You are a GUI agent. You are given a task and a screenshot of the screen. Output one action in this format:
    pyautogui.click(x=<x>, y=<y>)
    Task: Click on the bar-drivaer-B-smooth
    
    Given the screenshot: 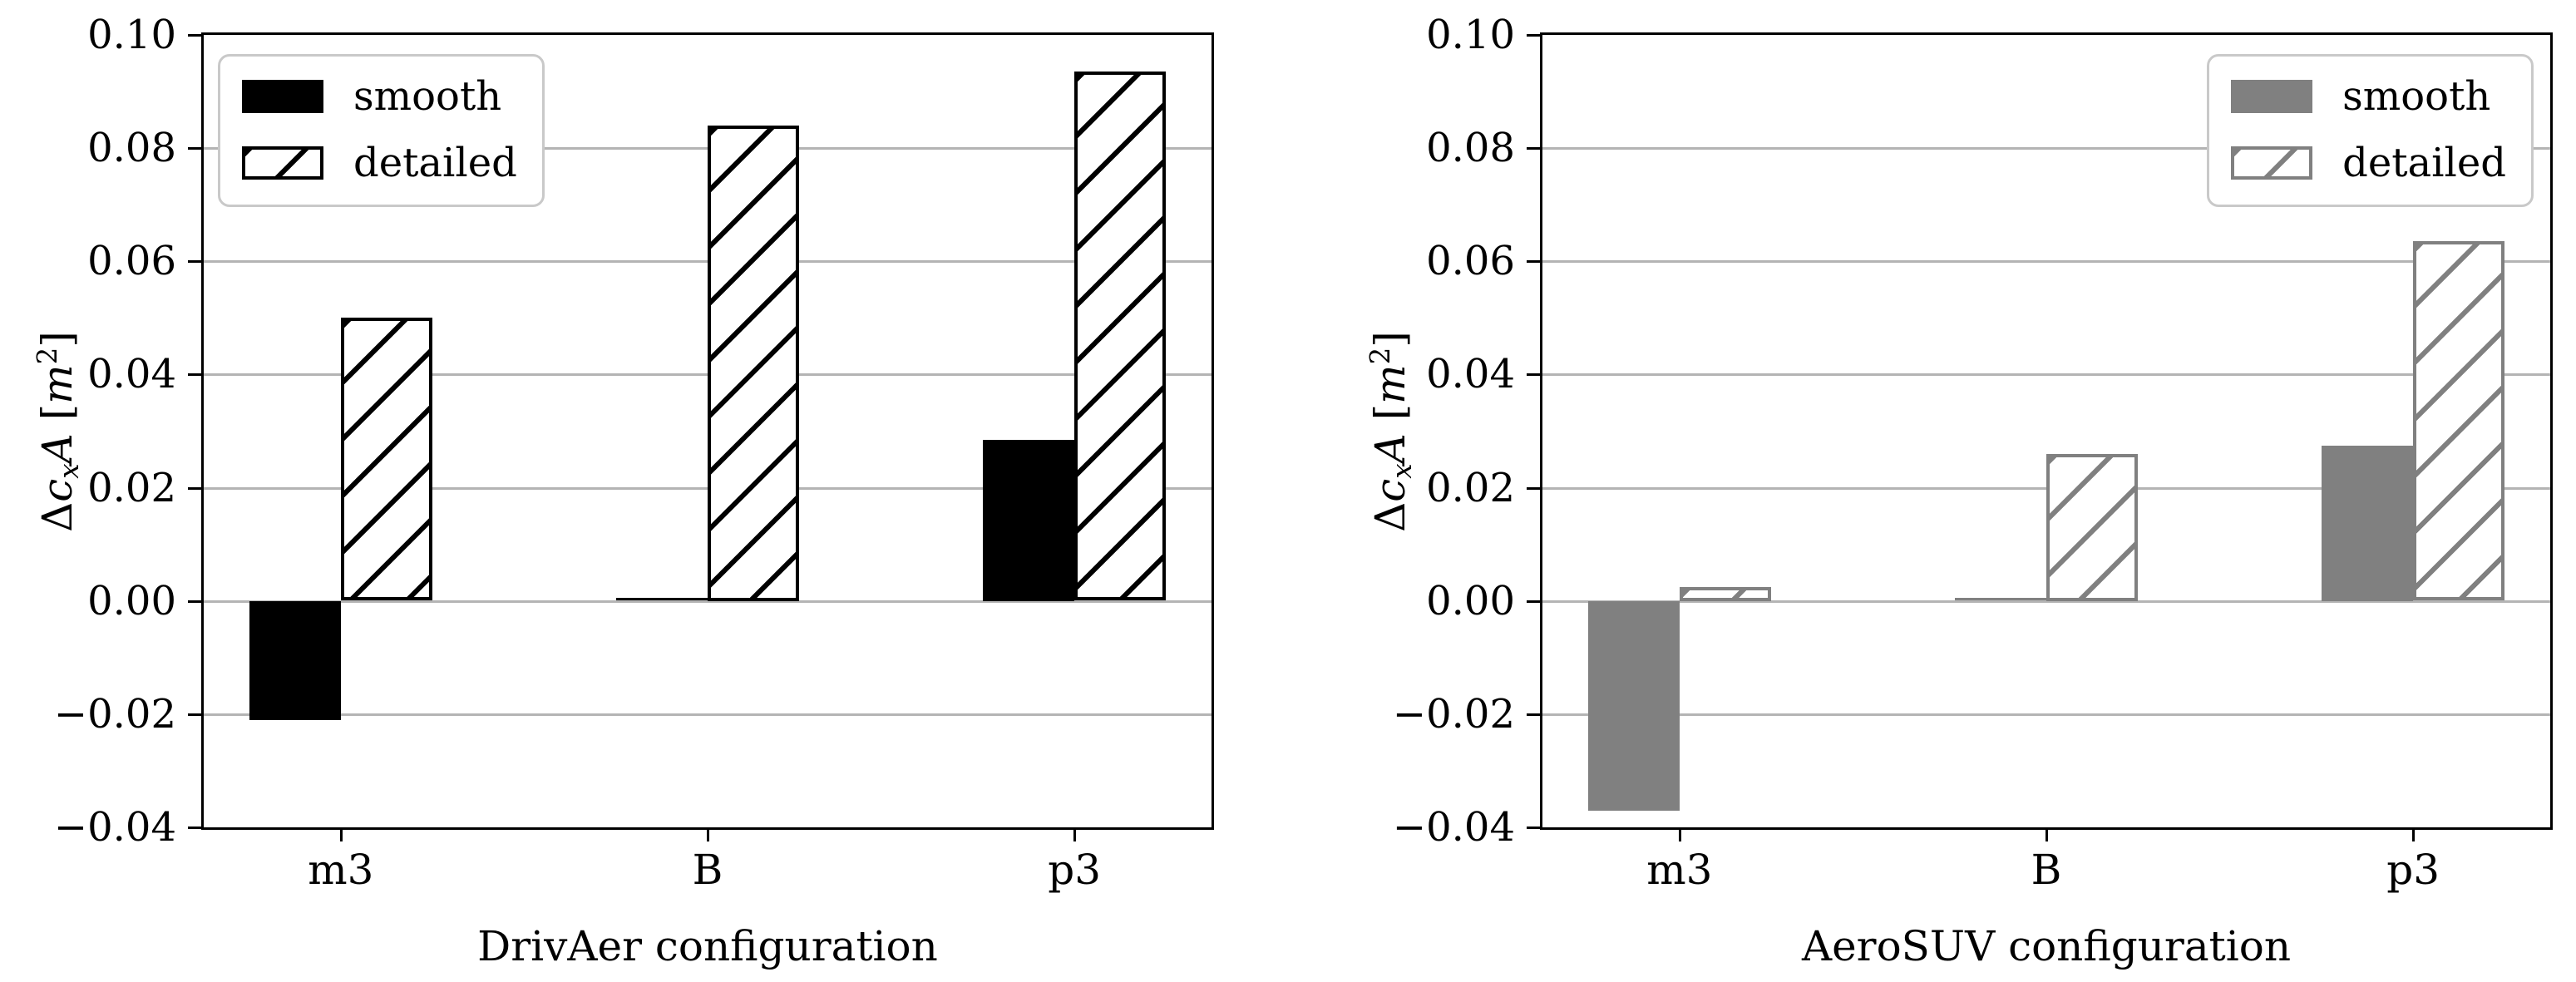 What is the action you would take?
    pyautogui.click(x=662, y=599)
    